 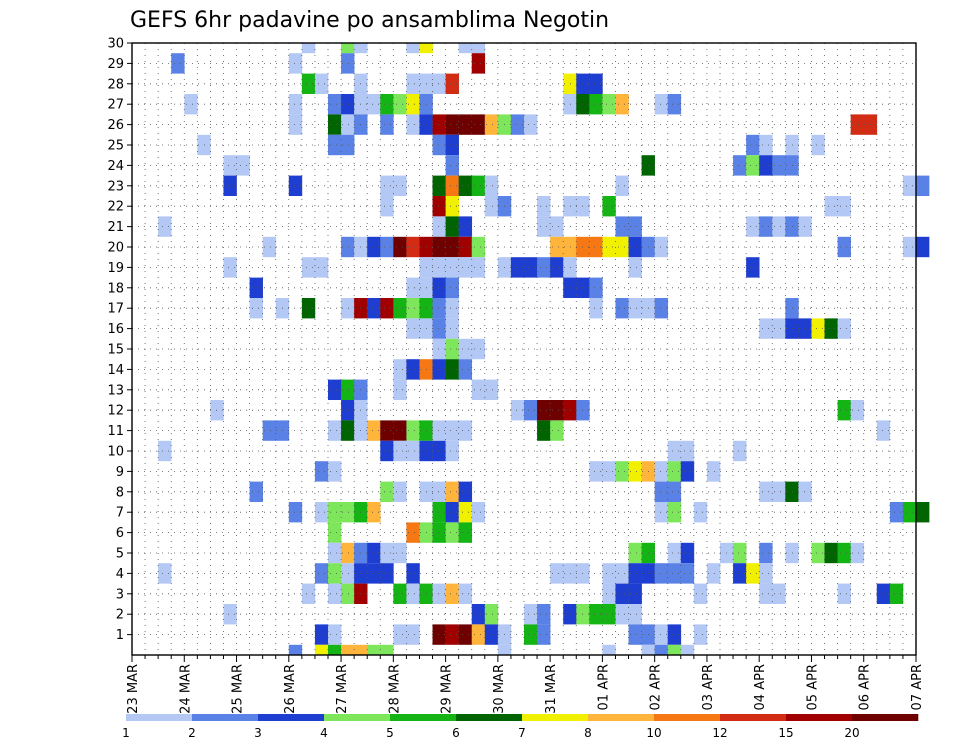 I want to click on y-tick-label: 29, so click(x=115, y=64).